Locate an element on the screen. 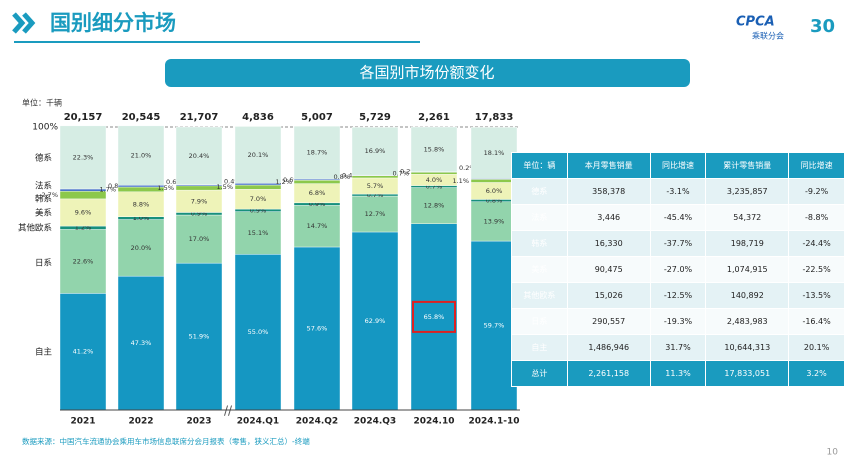  value-label: 22.3% is located at coordinates (83, 157).